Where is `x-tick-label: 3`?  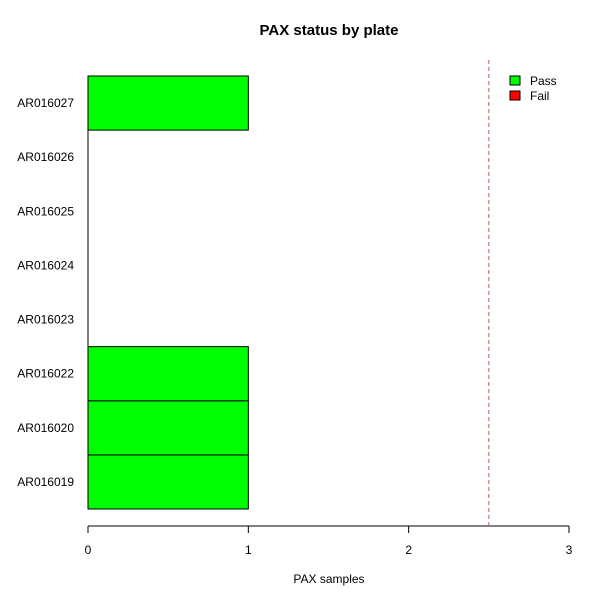 x-tick-label: 3 is located at coordinates (569, 550).